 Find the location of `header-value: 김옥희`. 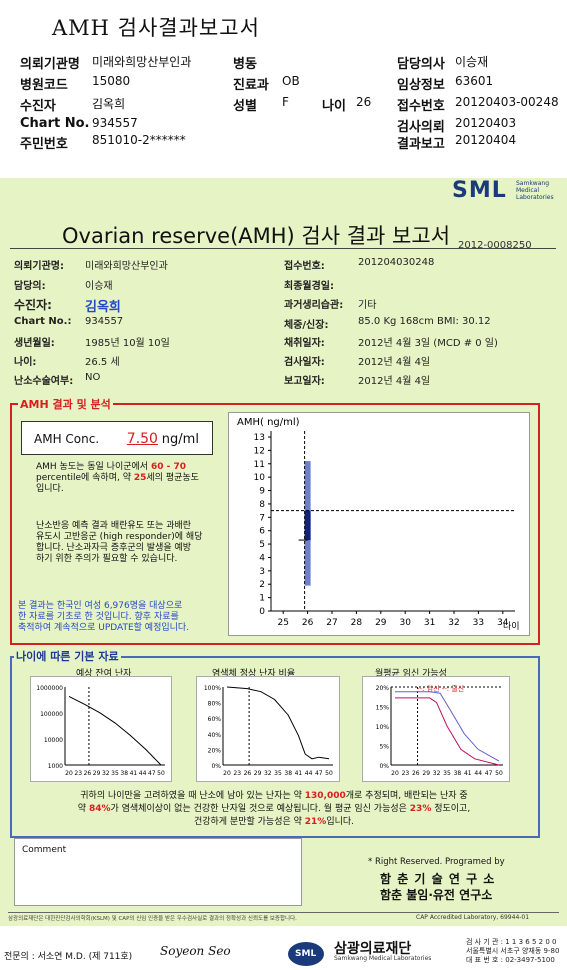

header-value: 김옥희 is located at coordinates (109, 104).